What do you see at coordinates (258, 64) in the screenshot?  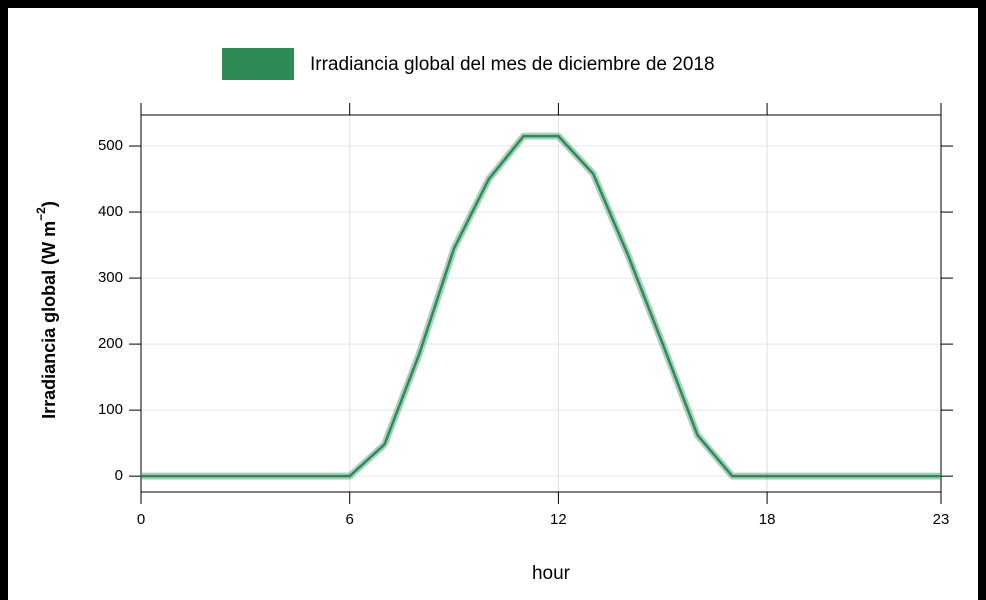 I see `legend-swatch` at bounding box center [258, 64].